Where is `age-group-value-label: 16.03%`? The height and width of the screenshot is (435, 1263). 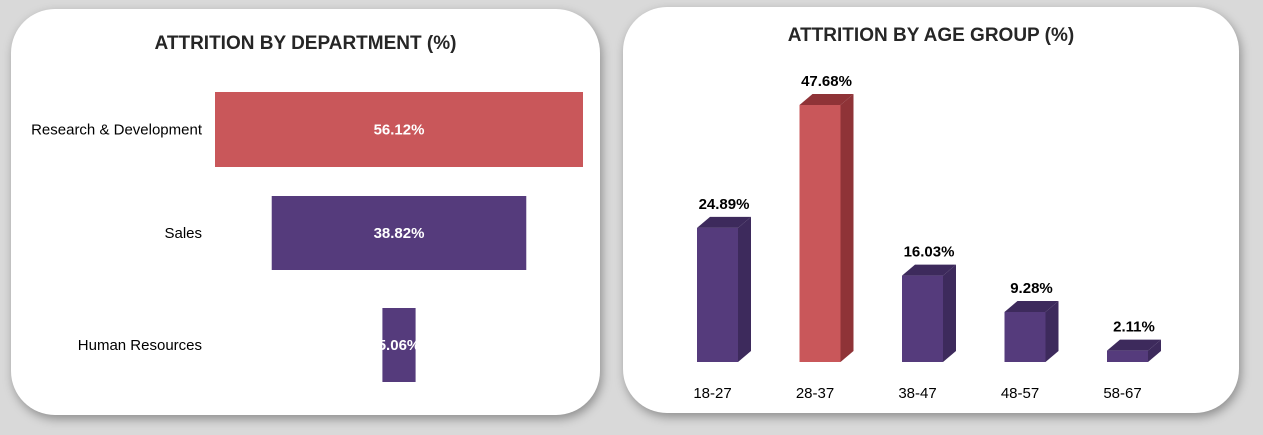 age-group-value-label: 16.03% is located at coordinates (929, 252).